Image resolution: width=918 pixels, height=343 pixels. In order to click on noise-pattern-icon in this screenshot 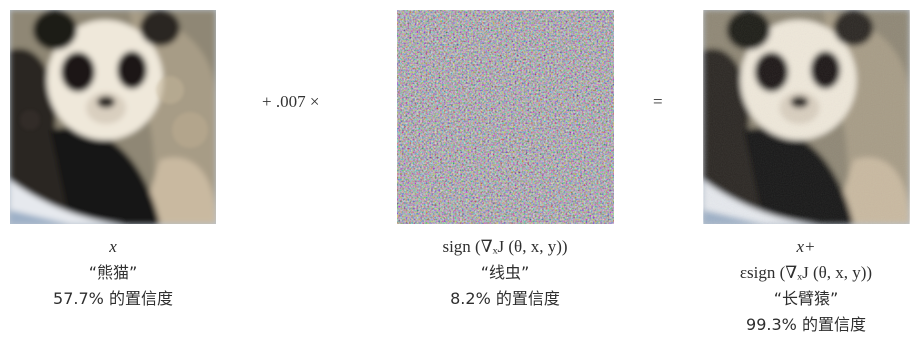, I will do `click(505, 117)`.